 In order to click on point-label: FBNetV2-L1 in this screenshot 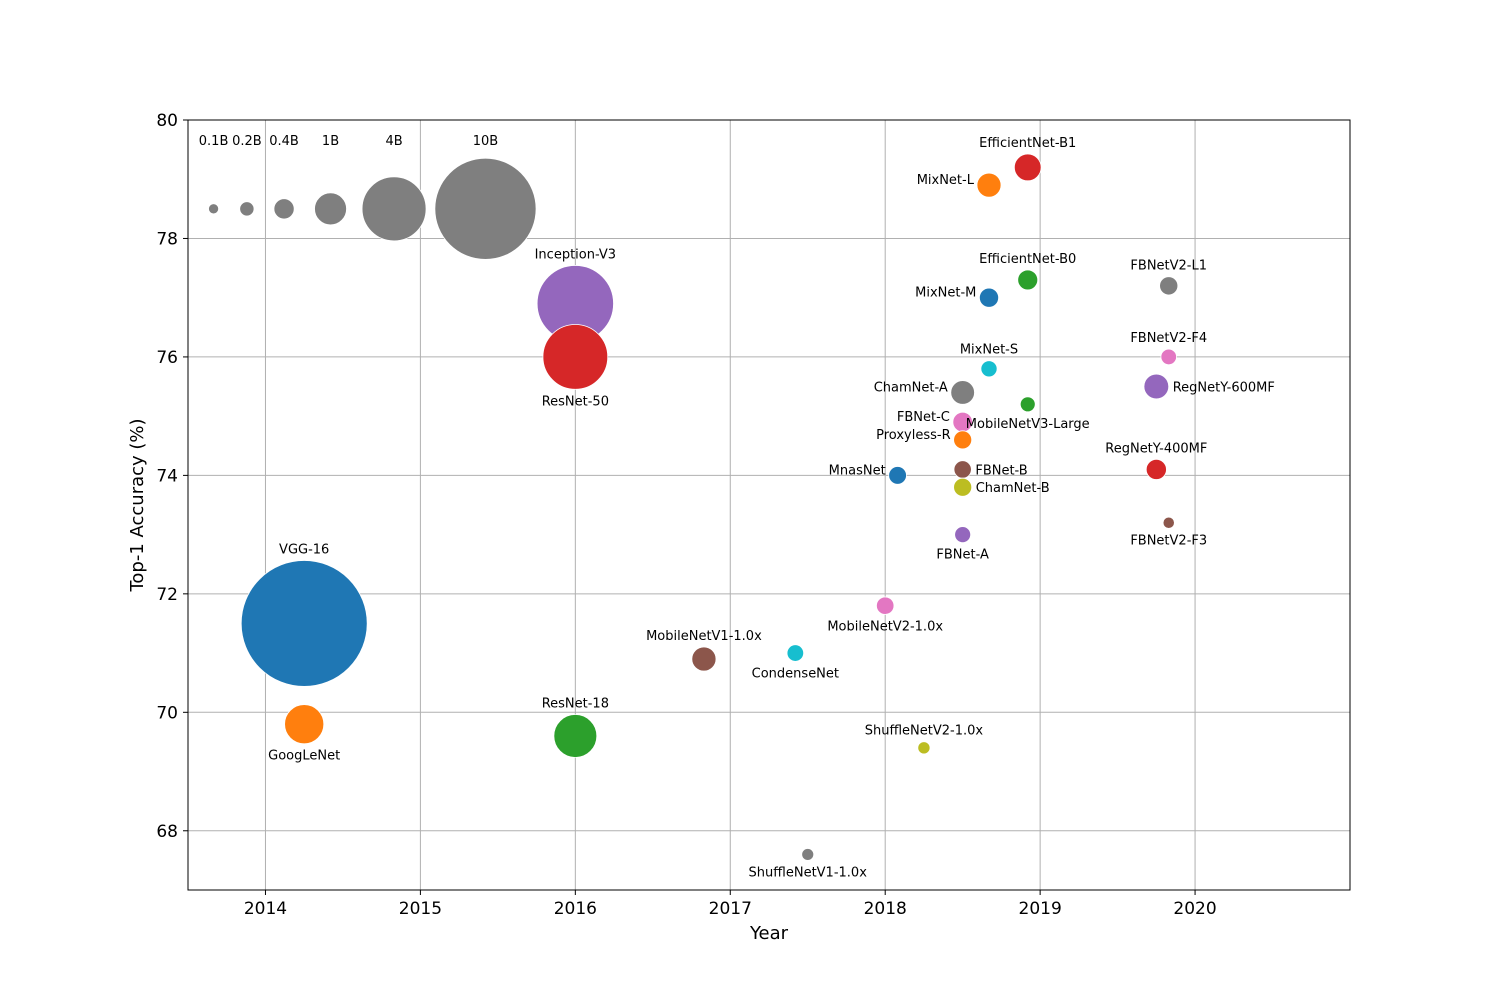, I will do `click(1168, 266)`.